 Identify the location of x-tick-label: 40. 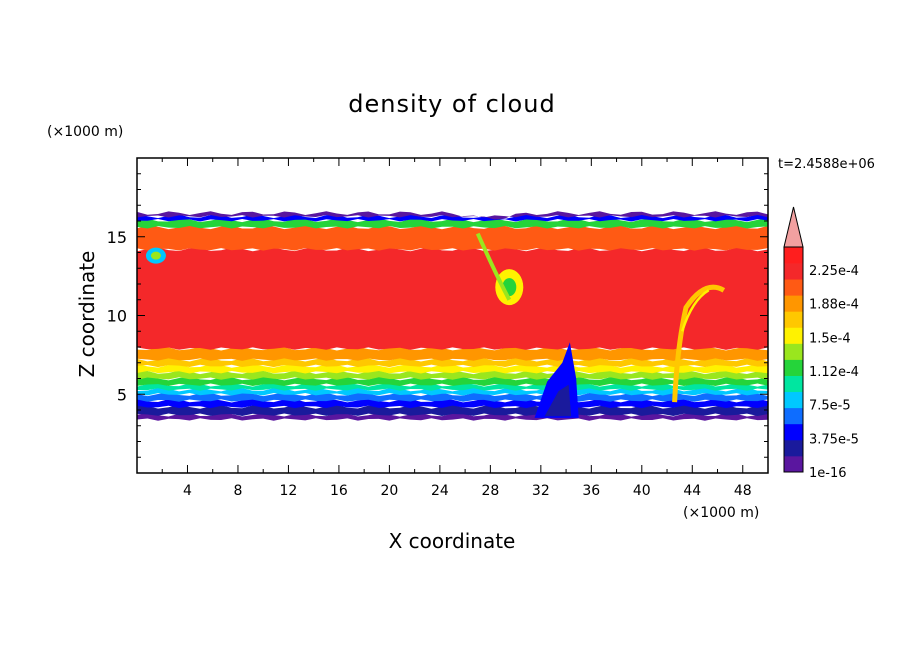
(642, 491).